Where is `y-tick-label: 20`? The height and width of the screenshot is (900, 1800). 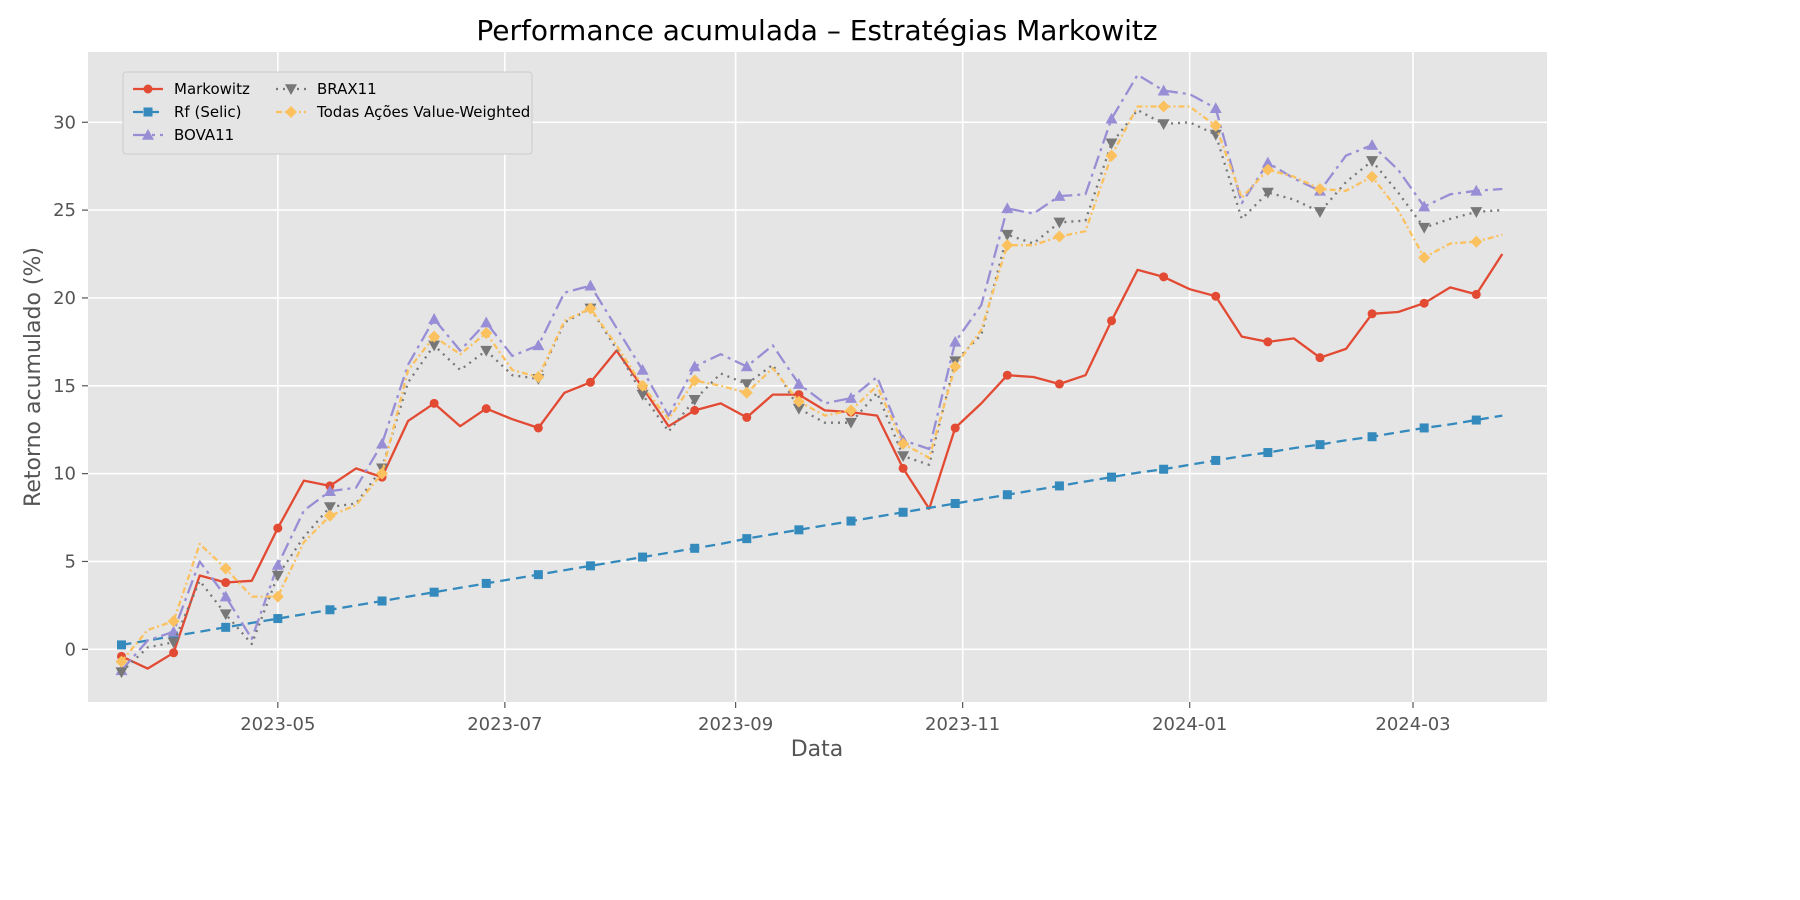
y-tick-label: 20 is located at coordinates (64, 298).